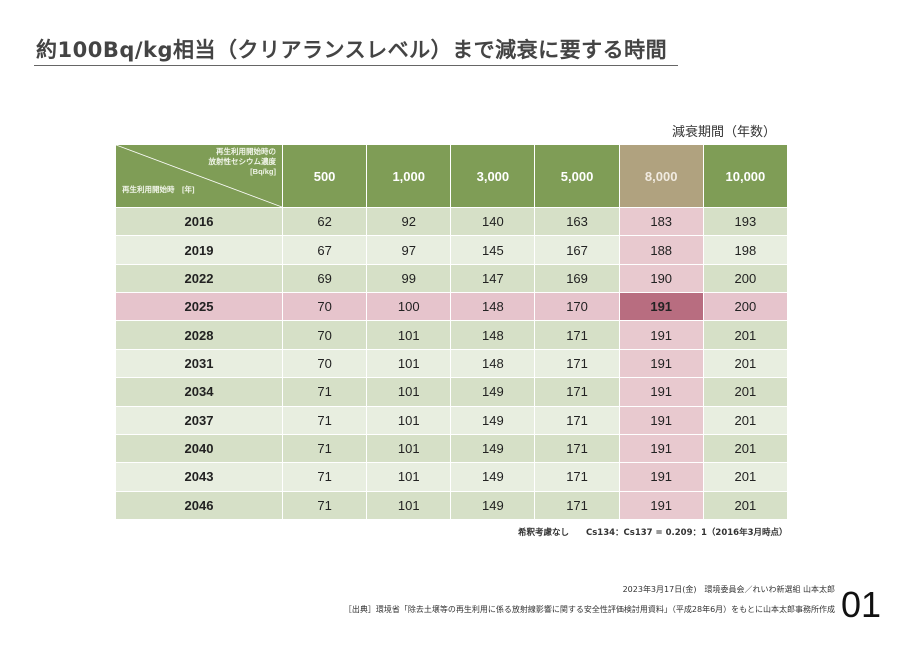  What do you see at coordinates (199, 448) in the screenshot?
I see `row-year-cell: 2040` at bounding box center [199, 448].